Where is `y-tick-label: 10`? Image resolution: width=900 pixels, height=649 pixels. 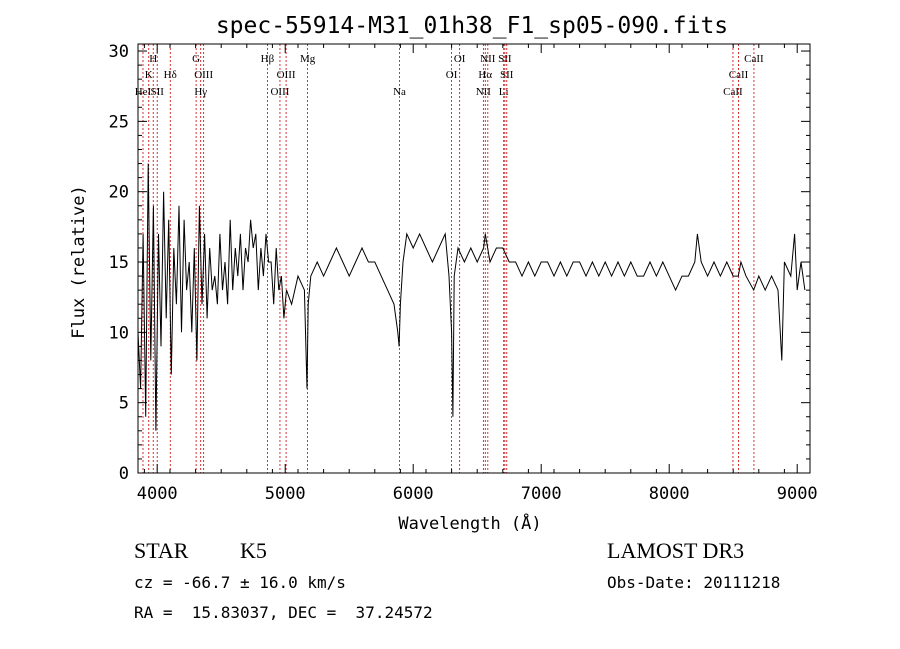
y-tick-label: 10 is located at coordinates (119, 333).